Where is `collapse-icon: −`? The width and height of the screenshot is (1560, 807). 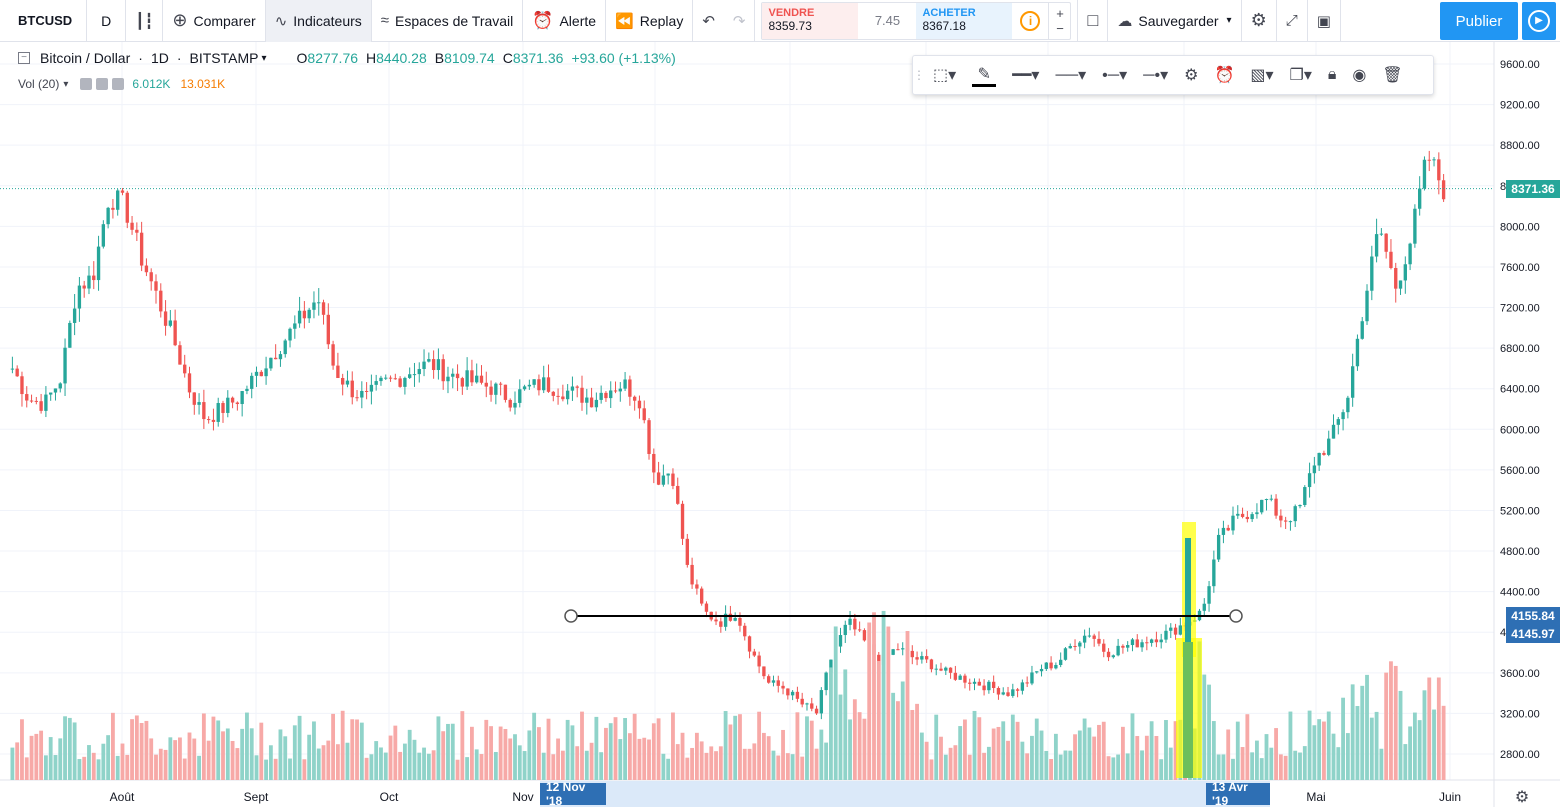 collapse-icon: − is located at coordinates (24, 58).